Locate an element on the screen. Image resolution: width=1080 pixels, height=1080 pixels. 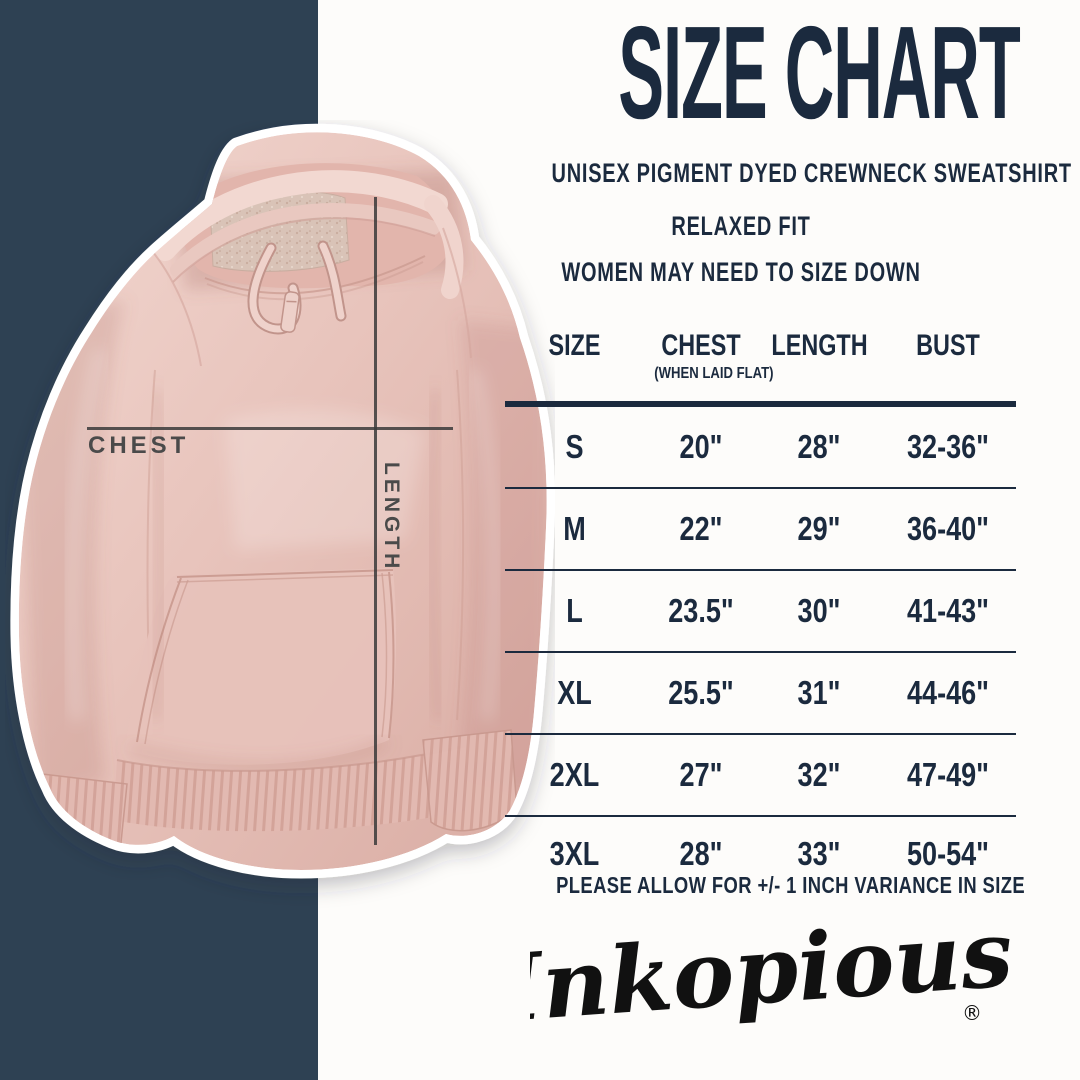
size-value: M is located at coordinates (574, 528).